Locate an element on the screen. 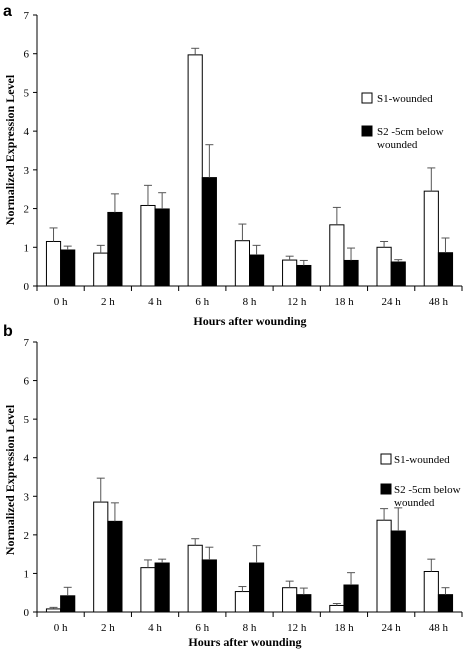  panel-label: b is located at coordinates (8, 331).